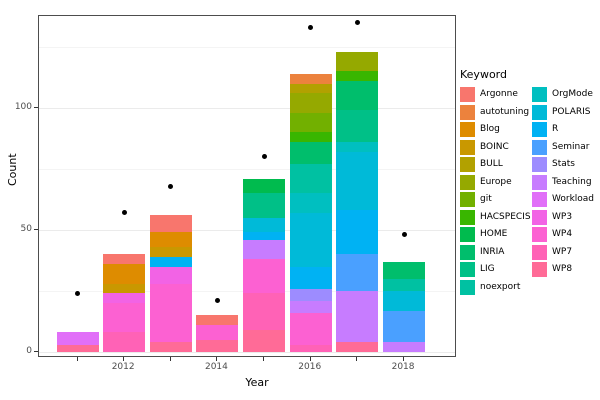  Describe the element at coordinates (170, 224) in the screenshot. I see `bar-segment-2013-Argonne` at that location.